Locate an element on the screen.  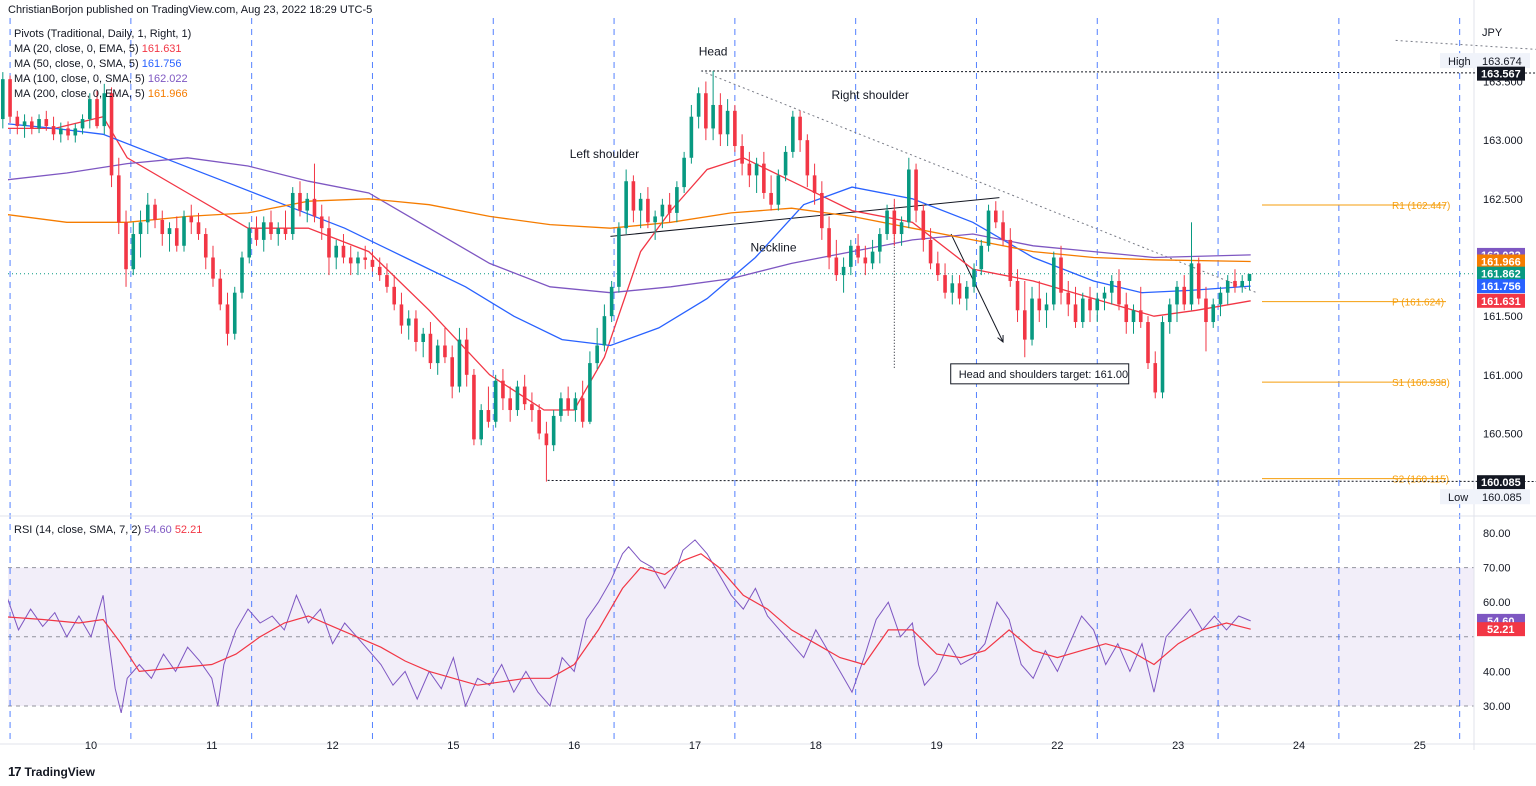
indicator-legend-item: MA (50, close, 0, SMA, 5) 161.756 is located at coordinates (98, 64).